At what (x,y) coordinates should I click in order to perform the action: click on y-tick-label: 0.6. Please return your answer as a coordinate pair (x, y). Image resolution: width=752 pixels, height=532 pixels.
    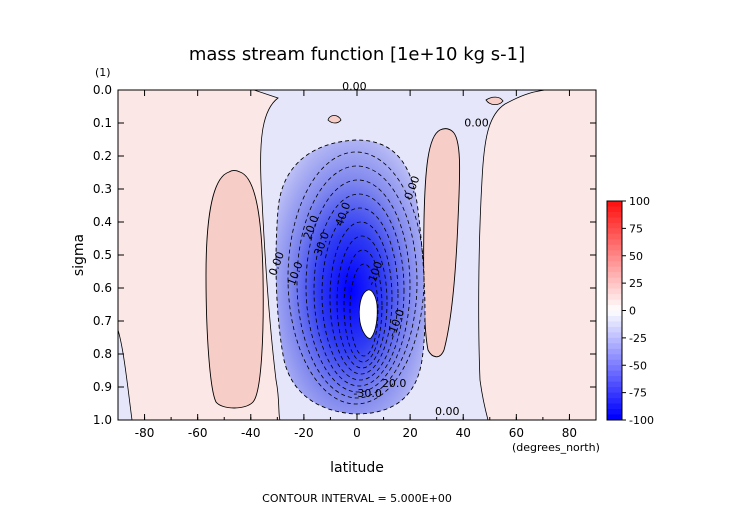
    Looking at the image, I should click on (102, 288).